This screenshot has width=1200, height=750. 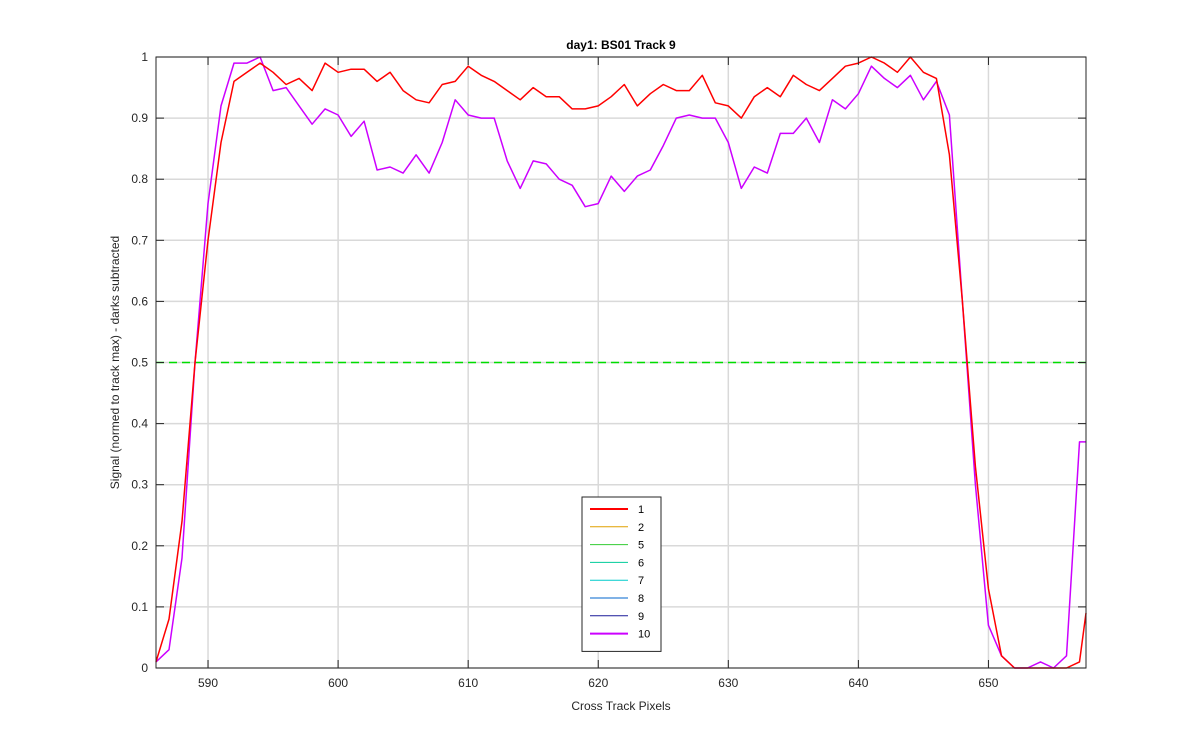 I want to click on y-tick-label-2: 0.2, so click(x=139, y=546).